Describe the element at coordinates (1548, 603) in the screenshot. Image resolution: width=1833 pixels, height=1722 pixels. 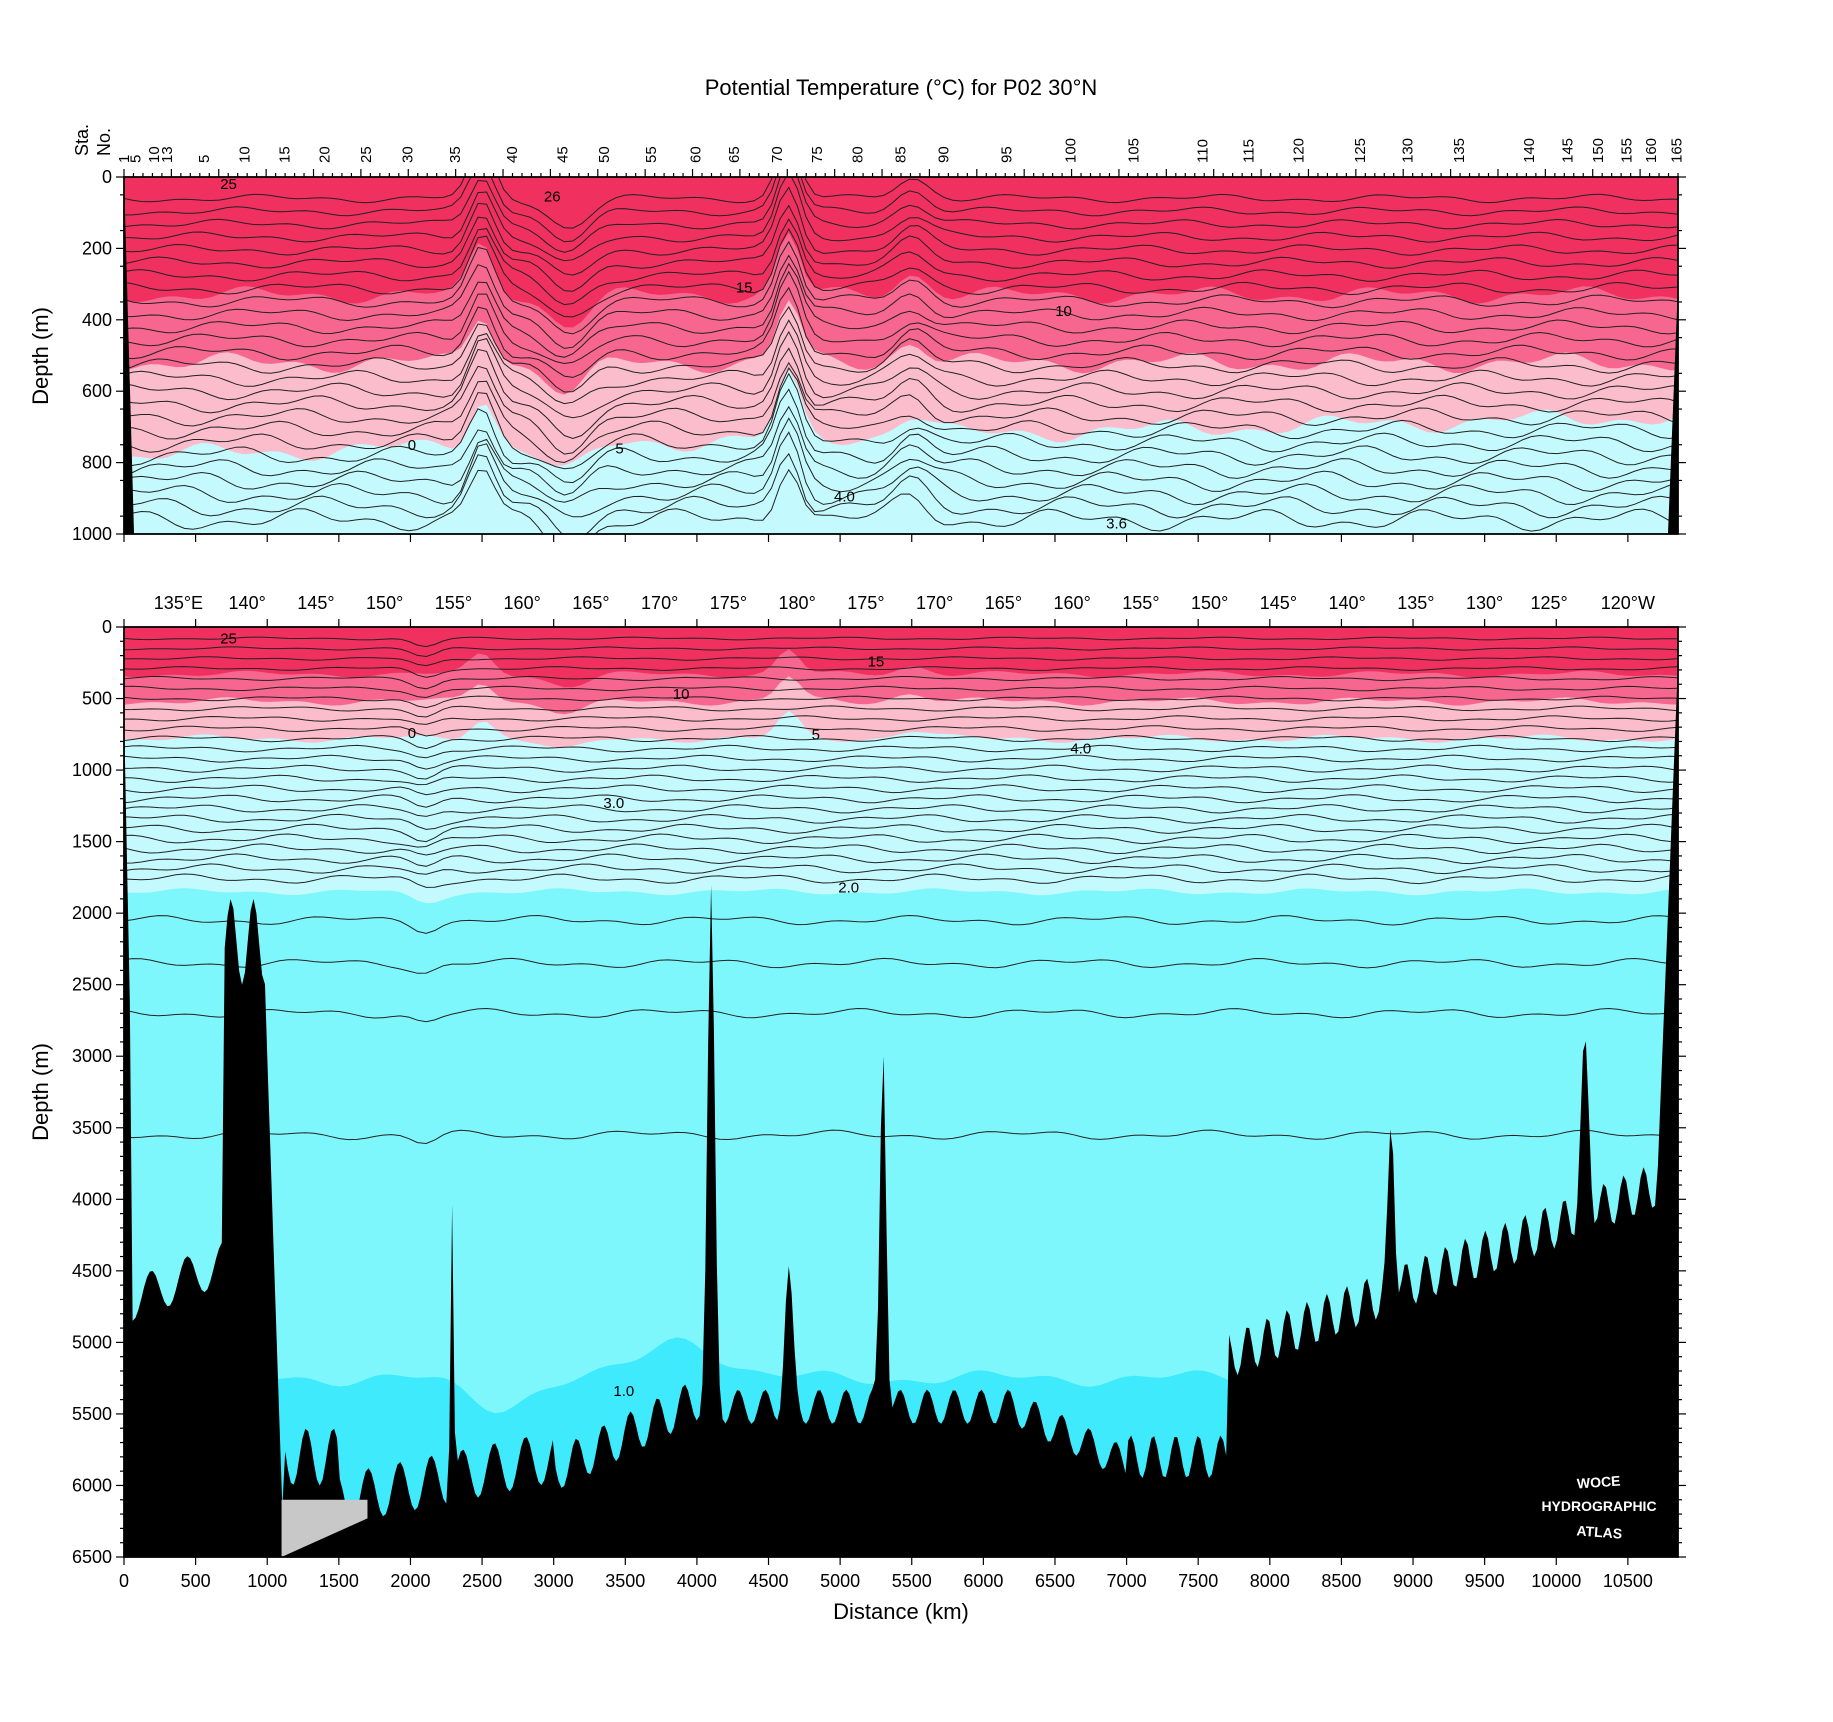
I see `longitude-label: 125°` at that location.